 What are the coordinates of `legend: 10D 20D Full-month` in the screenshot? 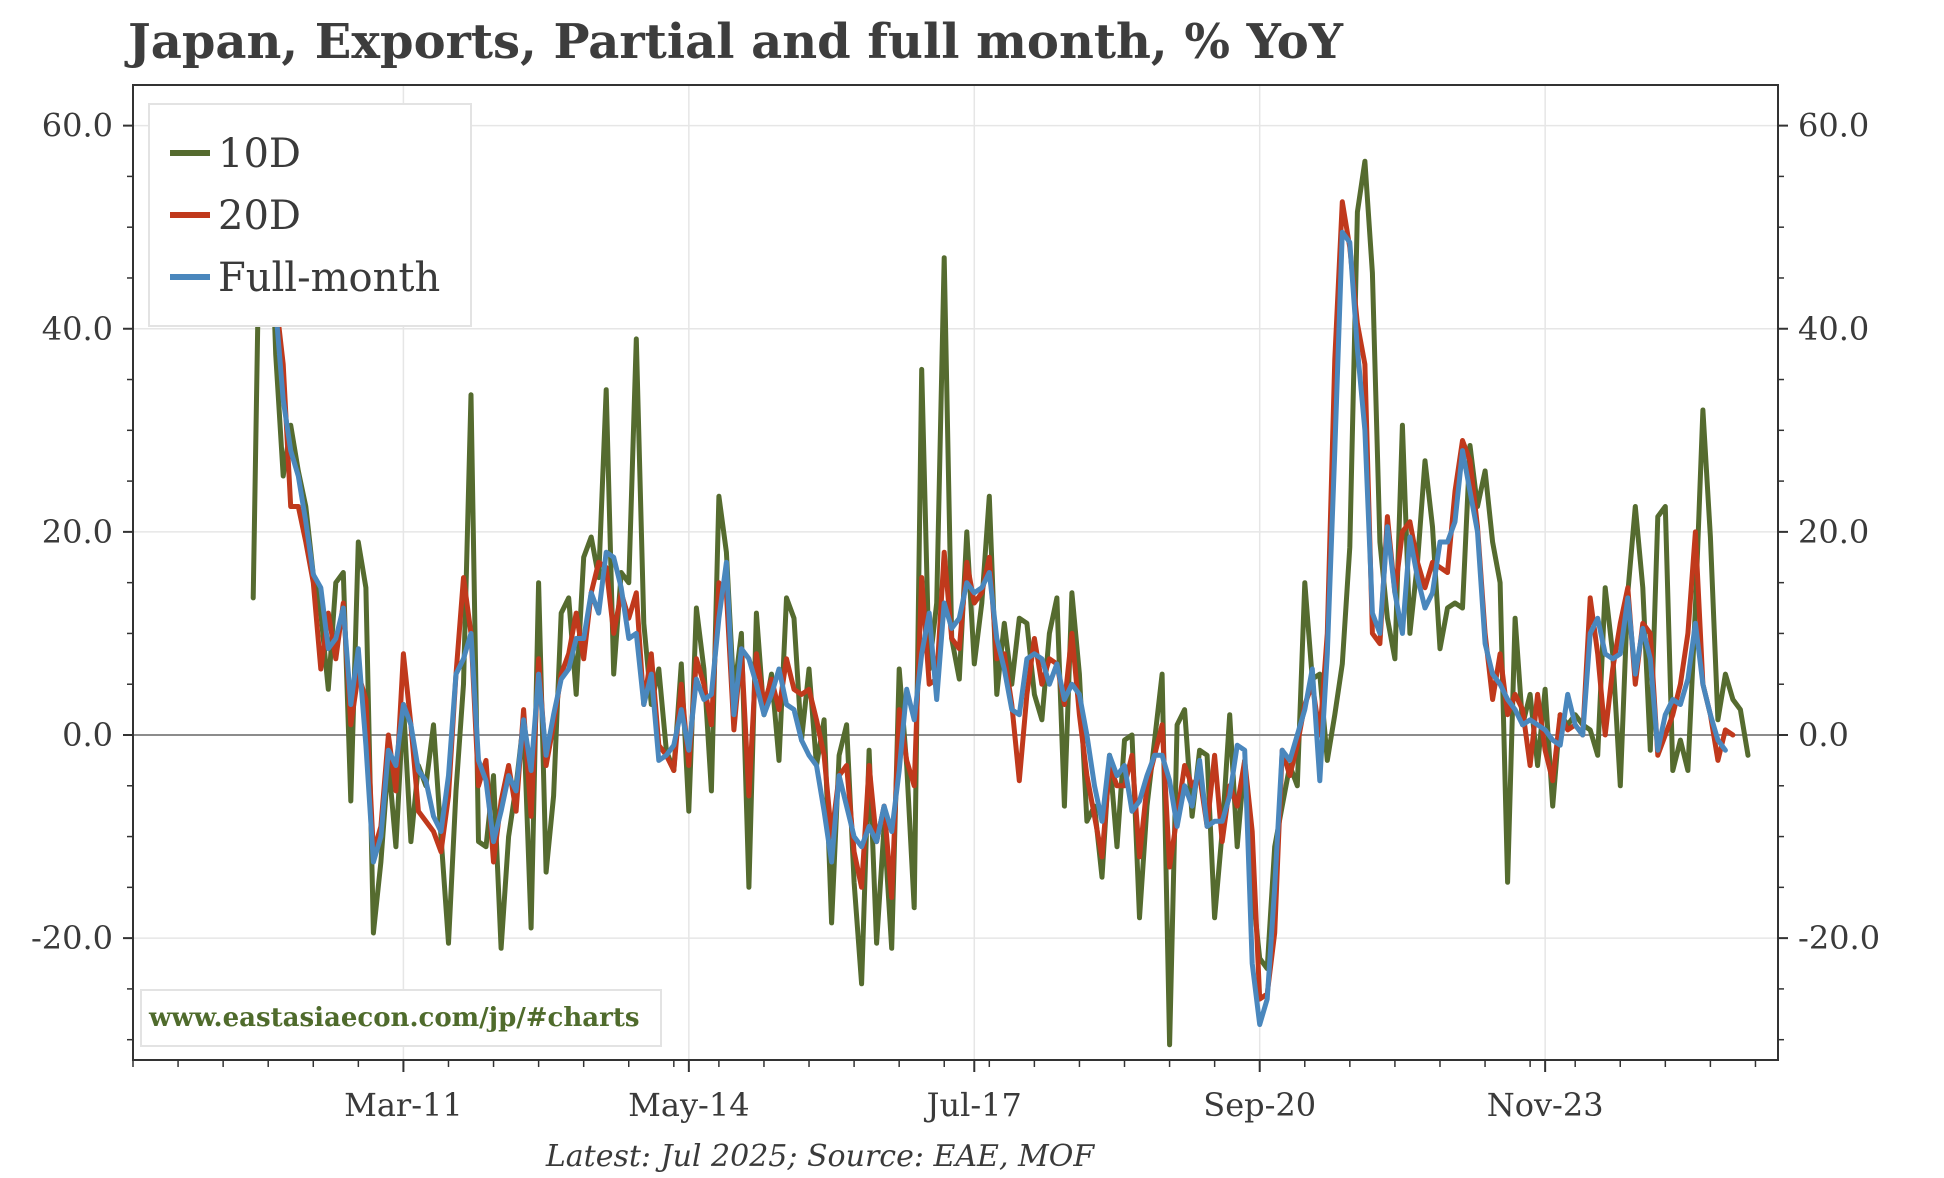 It's located at (310, 215).